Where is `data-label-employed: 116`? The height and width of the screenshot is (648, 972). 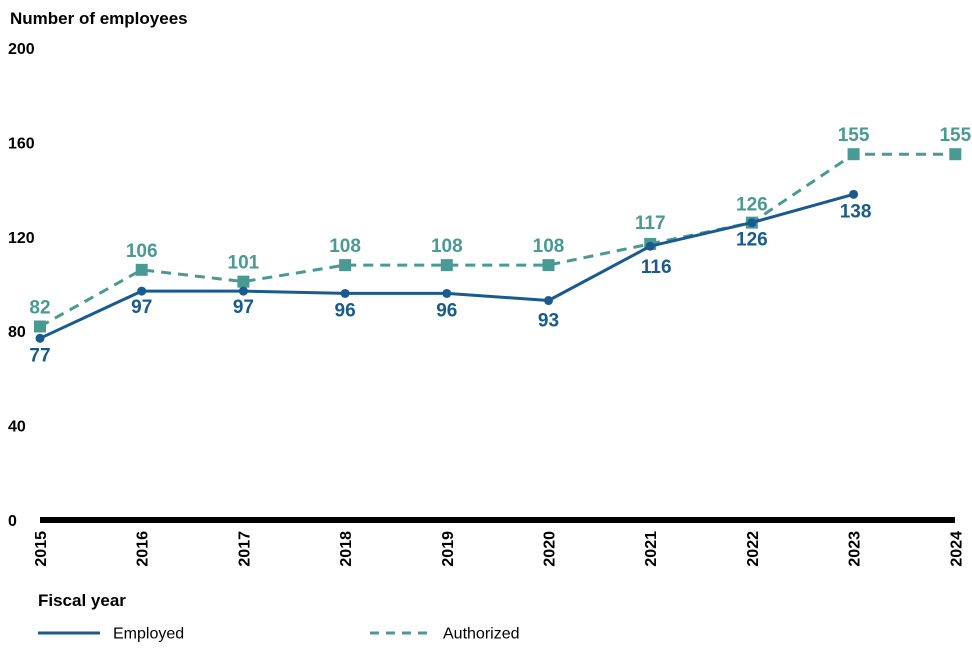 data-label-employed: 116 is located at coordinates (656, 267).